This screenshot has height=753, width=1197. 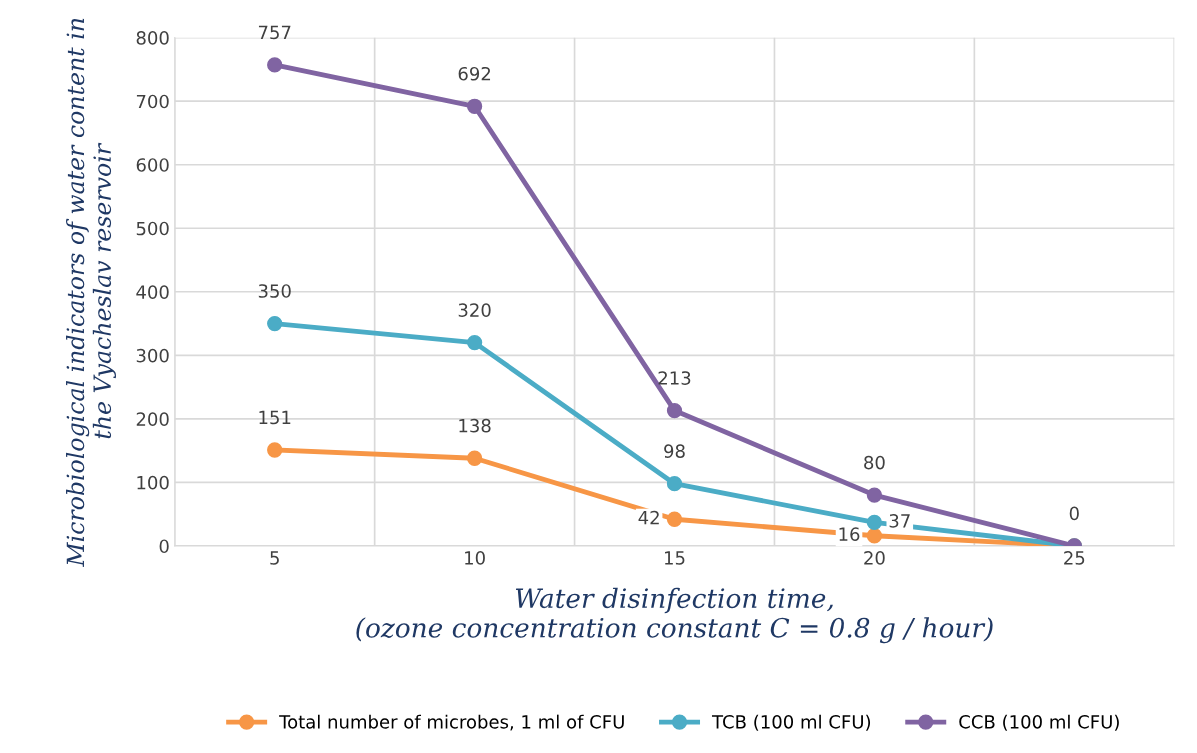 I want to click on data-label: 350, so click(x=274, y=291).